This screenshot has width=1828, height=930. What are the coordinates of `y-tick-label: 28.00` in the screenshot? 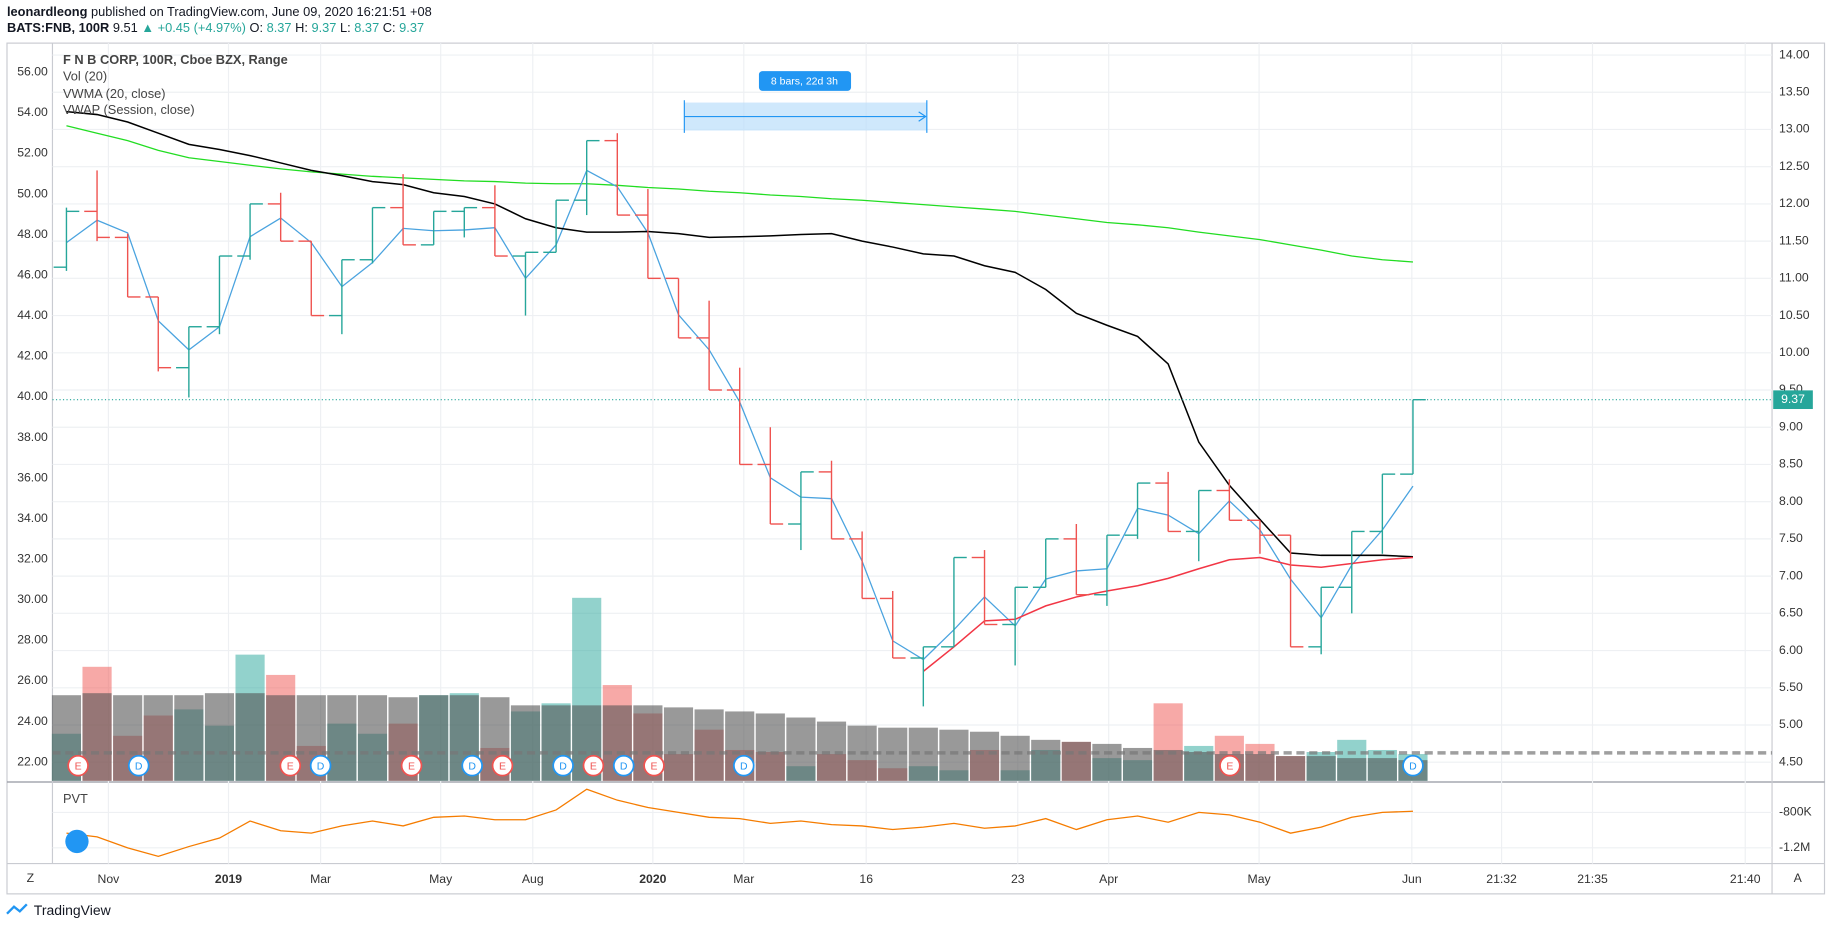 It's located at (32, 640).